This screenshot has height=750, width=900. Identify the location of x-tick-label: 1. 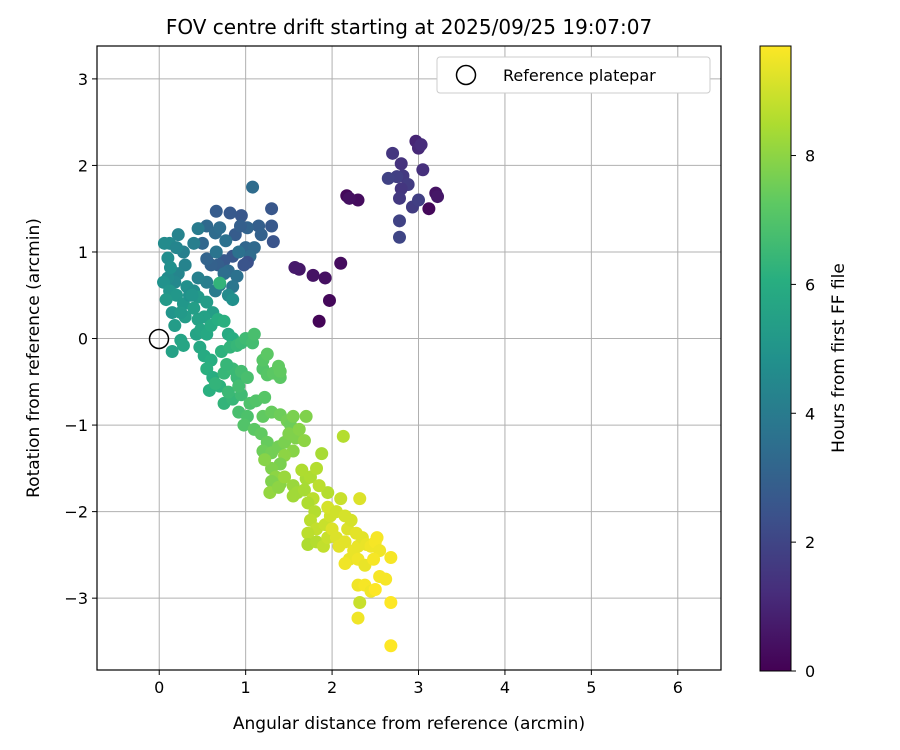
(246, 687).